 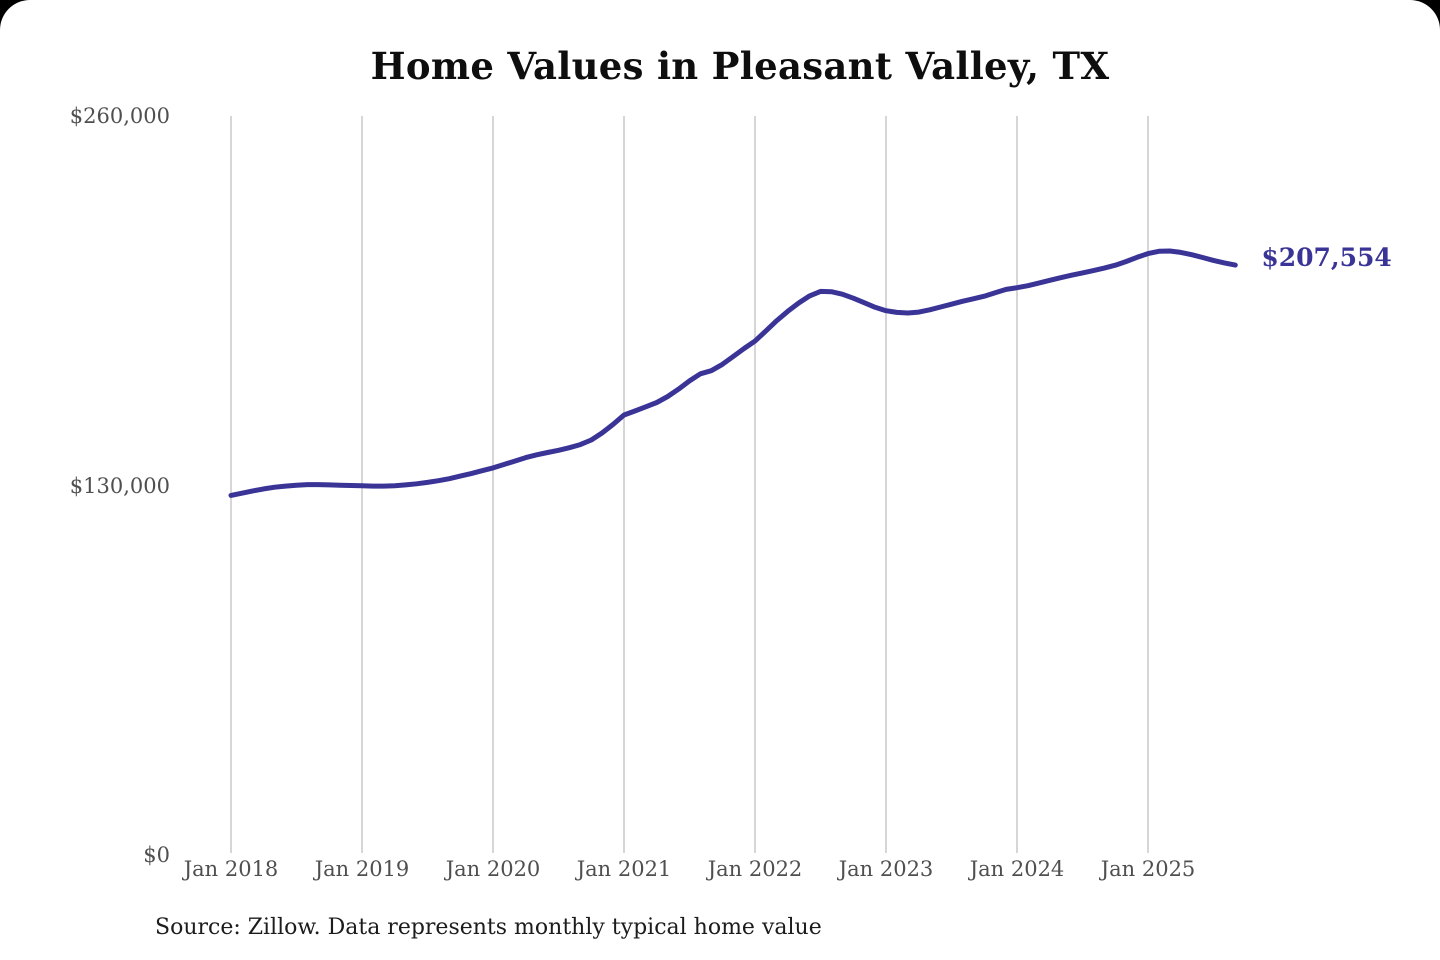 What do you see at coordinates (156, 855) in the screenshot?
I see `y-axis-tick-label: $0` at bounding box center [156, 855].